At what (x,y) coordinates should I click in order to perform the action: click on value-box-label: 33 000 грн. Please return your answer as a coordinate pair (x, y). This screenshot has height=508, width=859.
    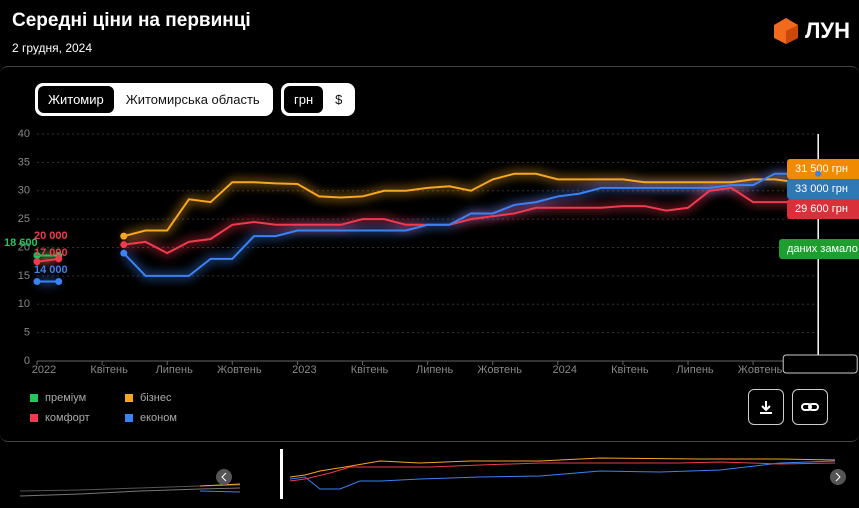
    Looking at the image, I should click on (821, 189).